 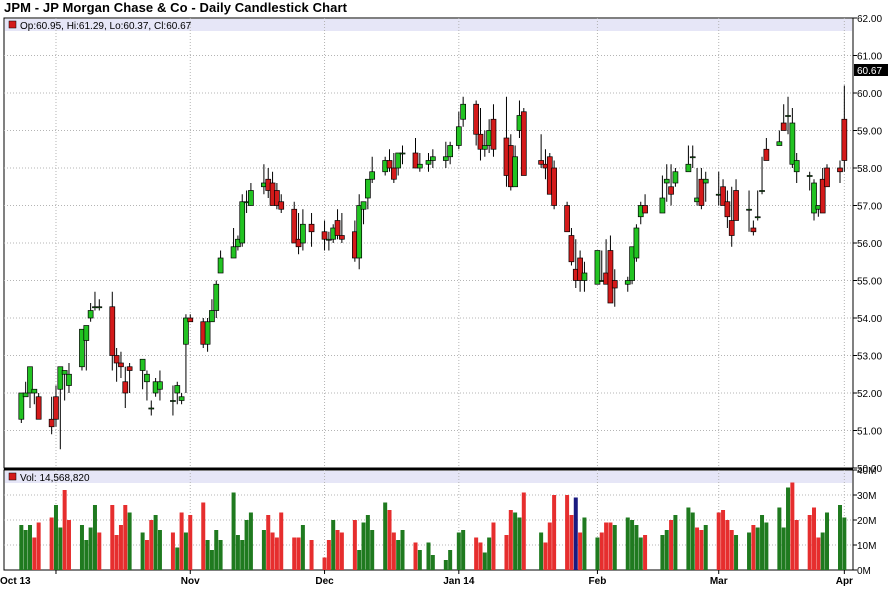 I want to click on last-price-tag-text: 60.67, so click(x=869, y=71).